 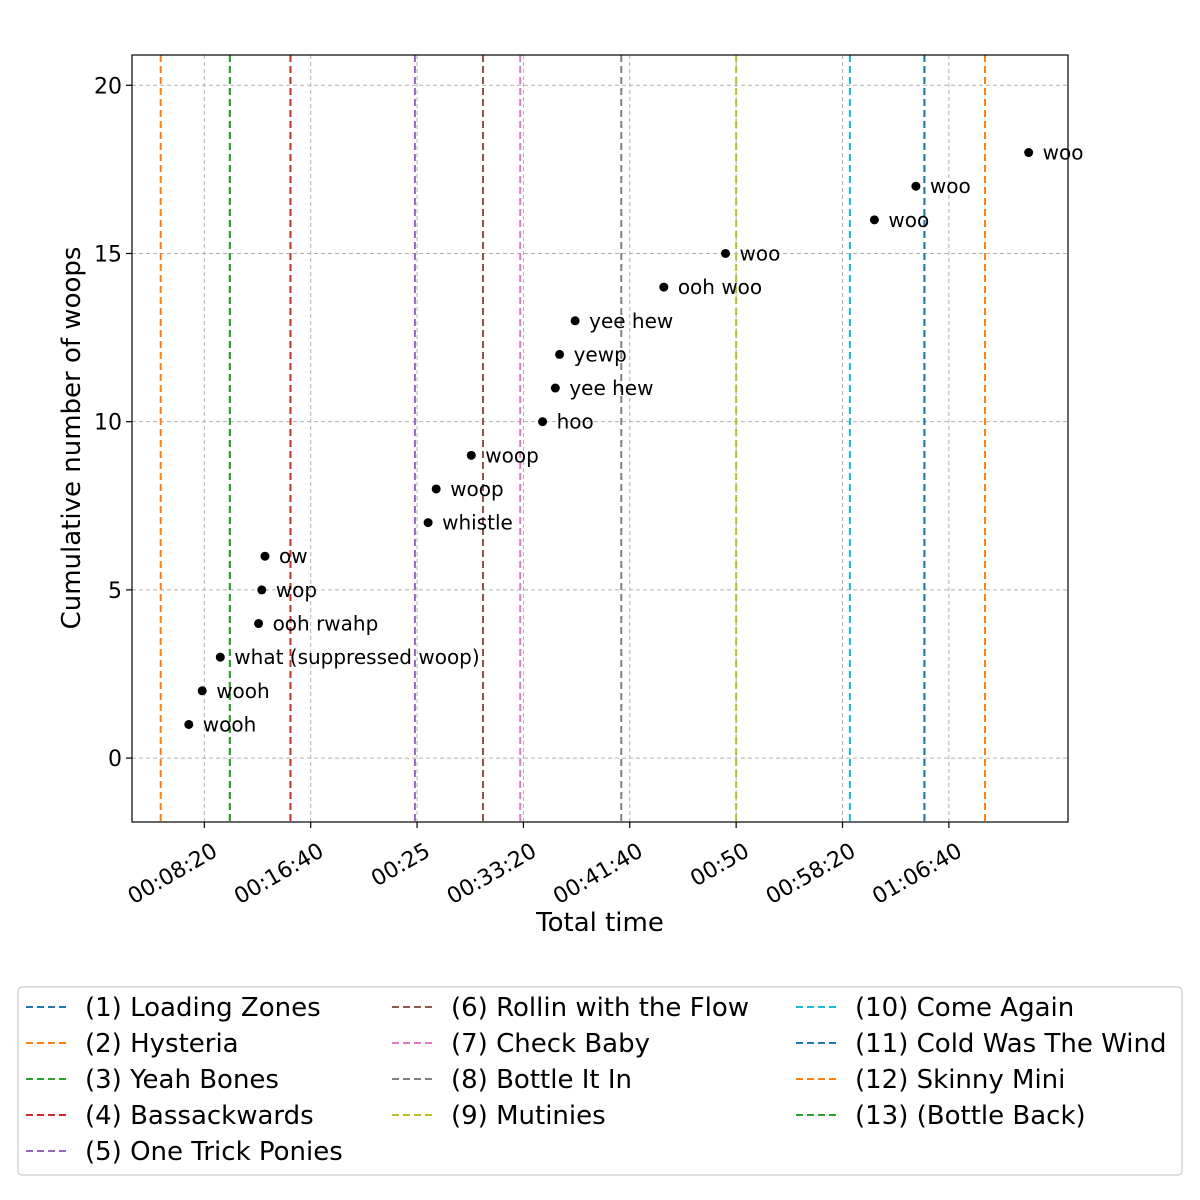 I want to click on x-tick-label: 00:50, so click(x=719, y=865).